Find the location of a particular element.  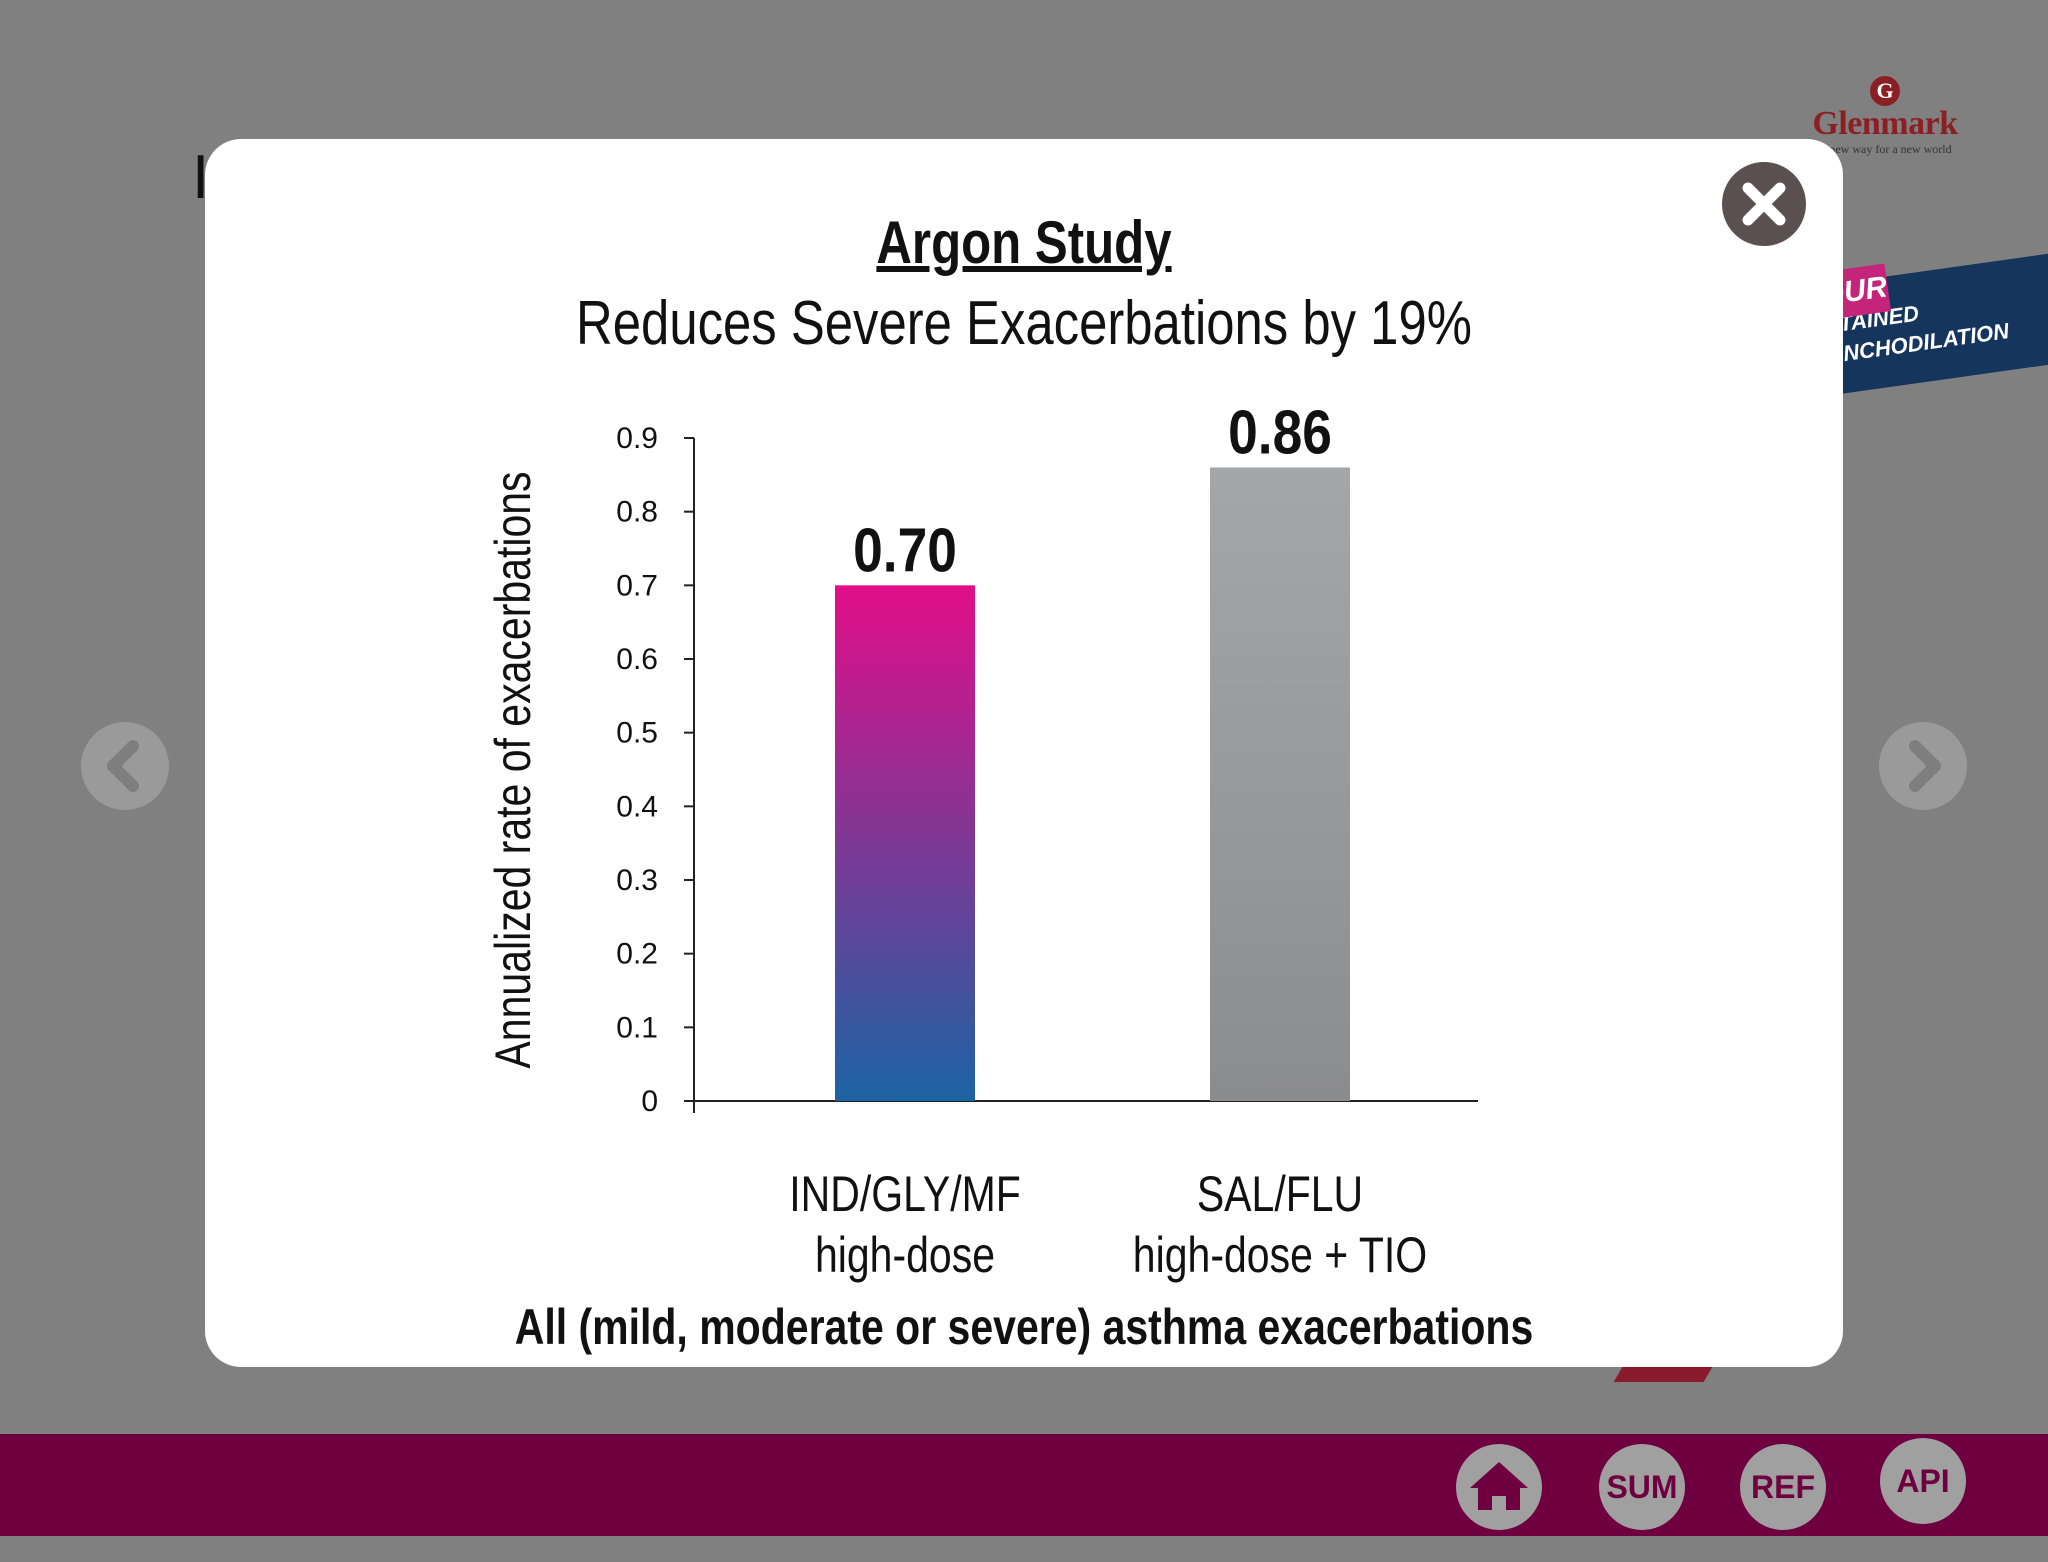

y-axis-label: Annualized rate of exacerbations is located at coordinates (513, 769).